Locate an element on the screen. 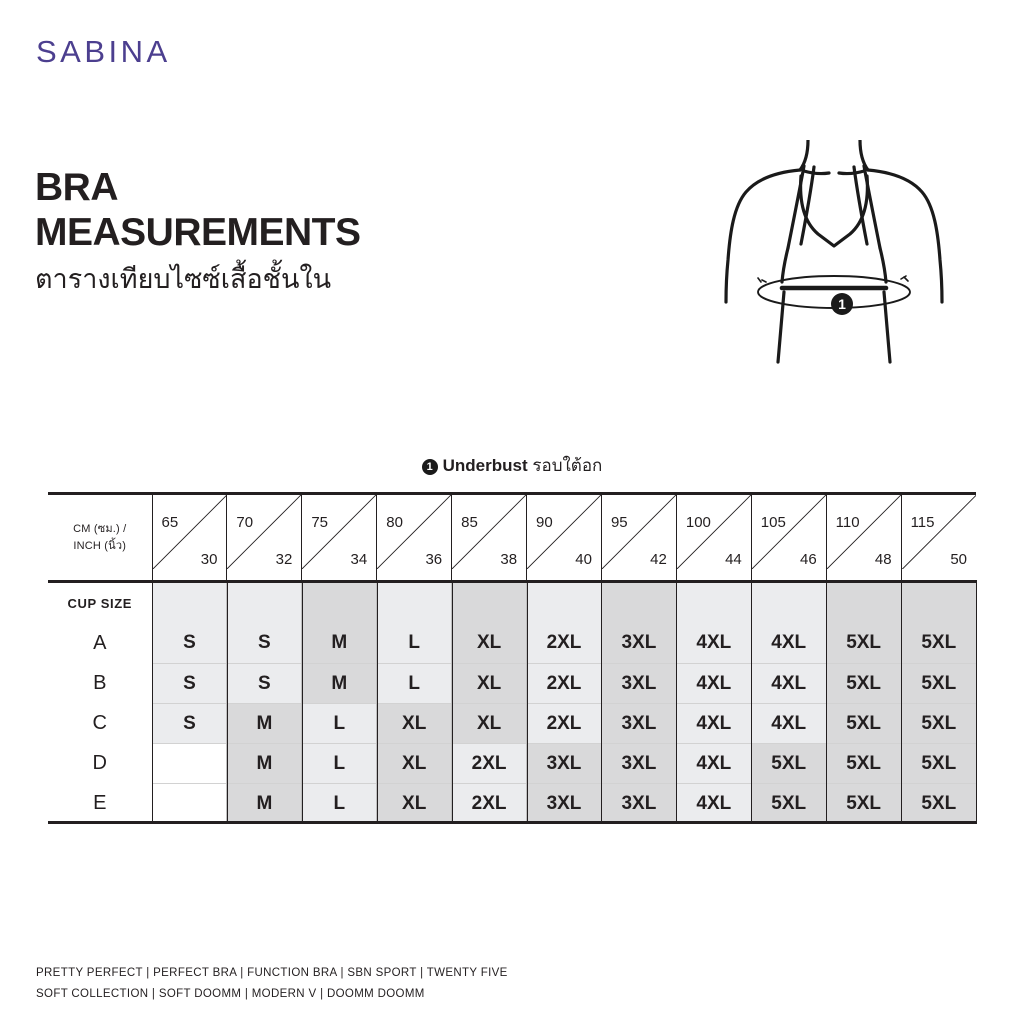  table-row: A S S M L XL 2XL 3XL 4XL 4XL 5XL 5XL is located at coordinates (512, 643).